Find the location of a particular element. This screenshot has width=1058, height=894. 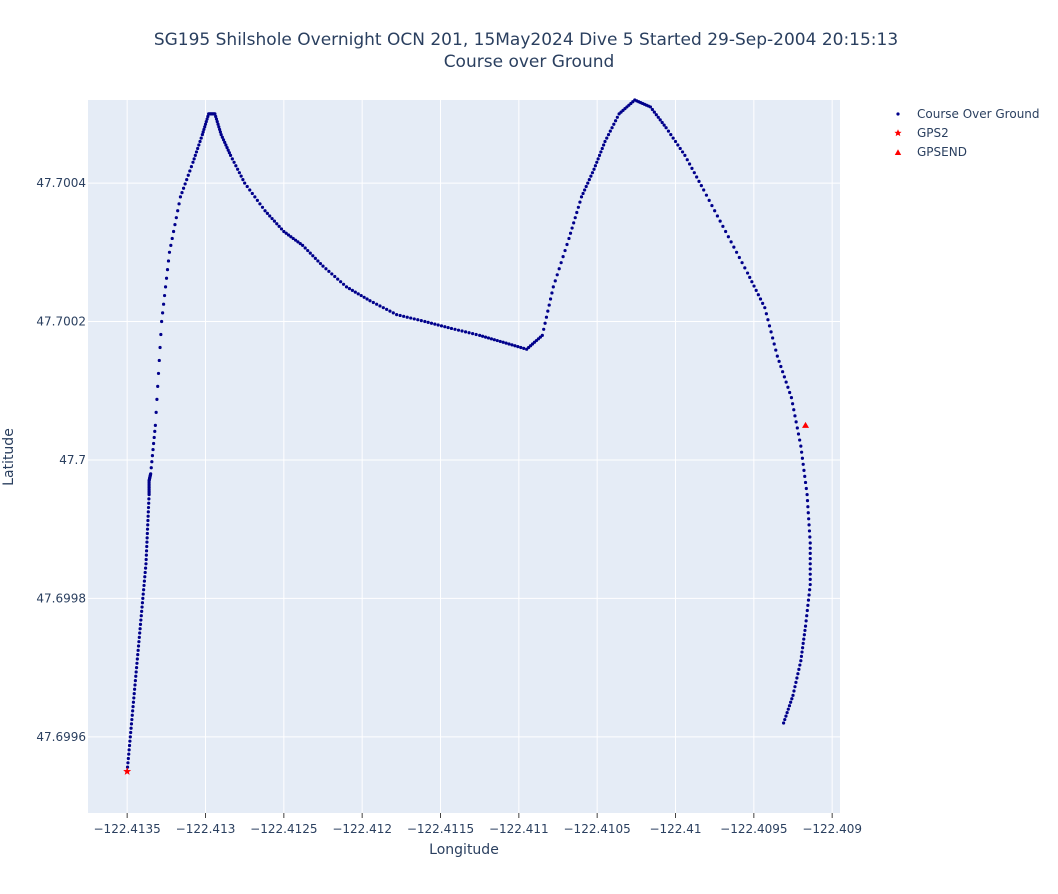

y-tick-label: 47.6998 is located at coordinates (61, 598).